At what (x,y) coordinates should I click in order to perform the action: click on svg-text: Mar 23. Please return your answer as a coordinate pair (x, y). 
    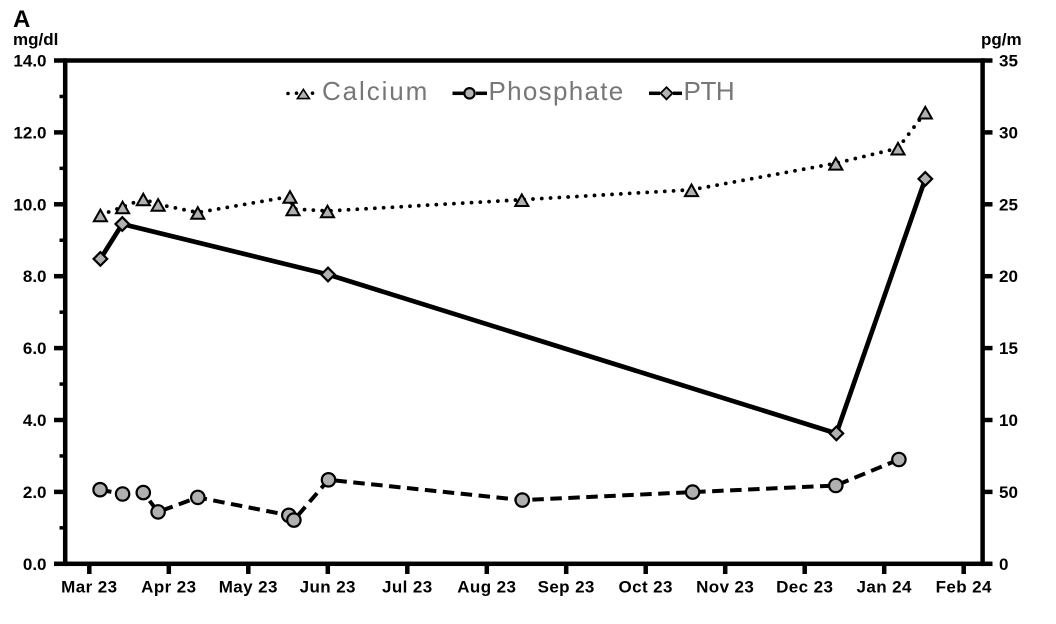
    Looking at the image, I should click on (89, 587).